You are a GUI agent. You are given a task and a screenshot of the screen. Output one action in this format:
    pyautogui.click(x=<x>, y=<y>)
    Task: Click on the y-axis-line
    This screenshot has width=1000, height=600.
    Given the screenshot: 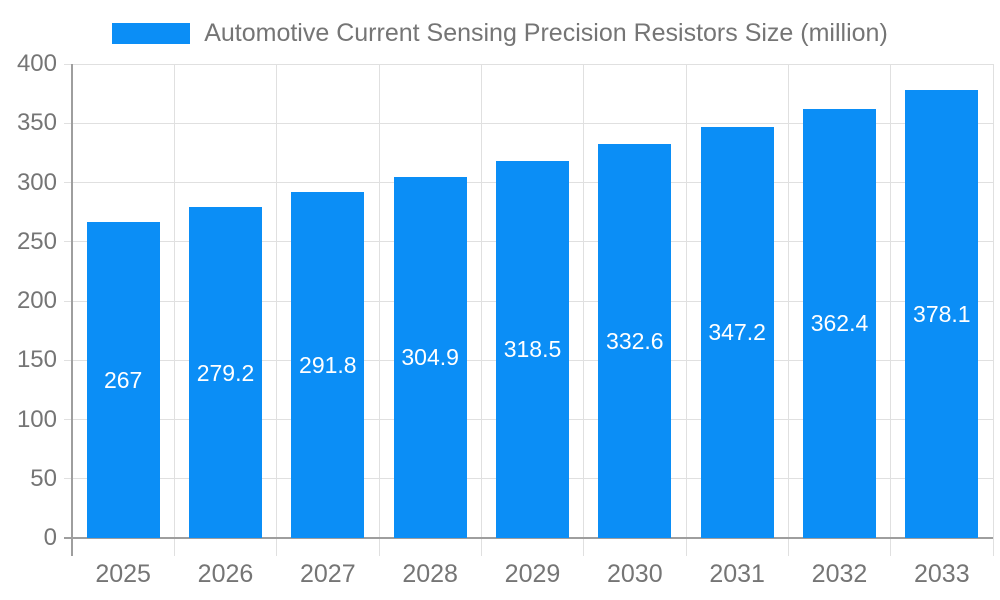 What is the action you would take?
    pyautogui.click(x=72, y=310)
    